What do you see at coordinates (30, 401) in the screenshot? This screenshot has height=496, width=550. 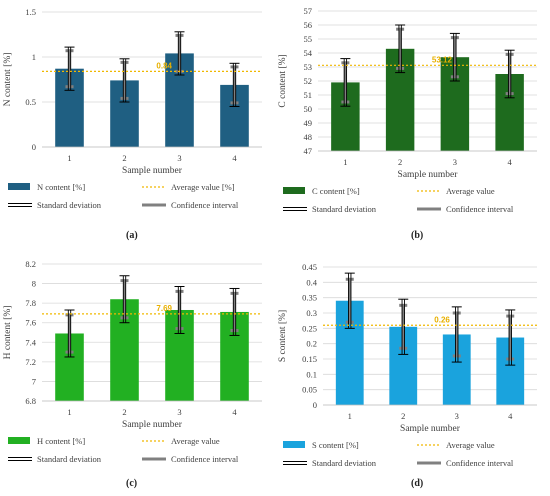 I see `y-tick-label: 6.8` at bounding box center [30, 401].